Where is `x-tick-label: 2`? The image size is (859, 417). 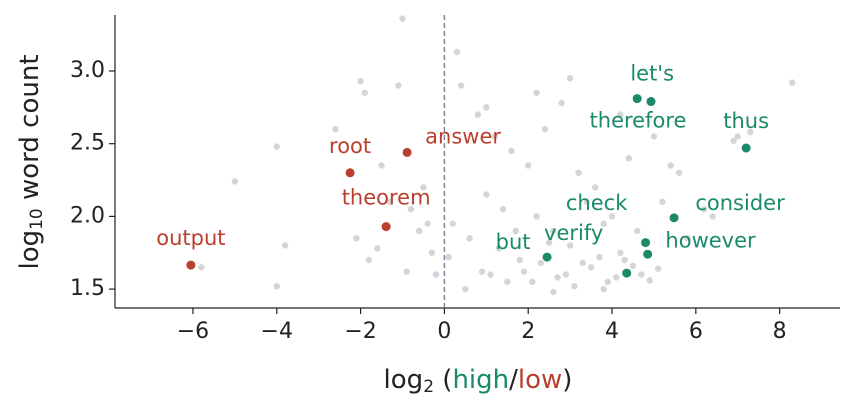
x-tick-label: 2 is located at coordinates (528, 331).